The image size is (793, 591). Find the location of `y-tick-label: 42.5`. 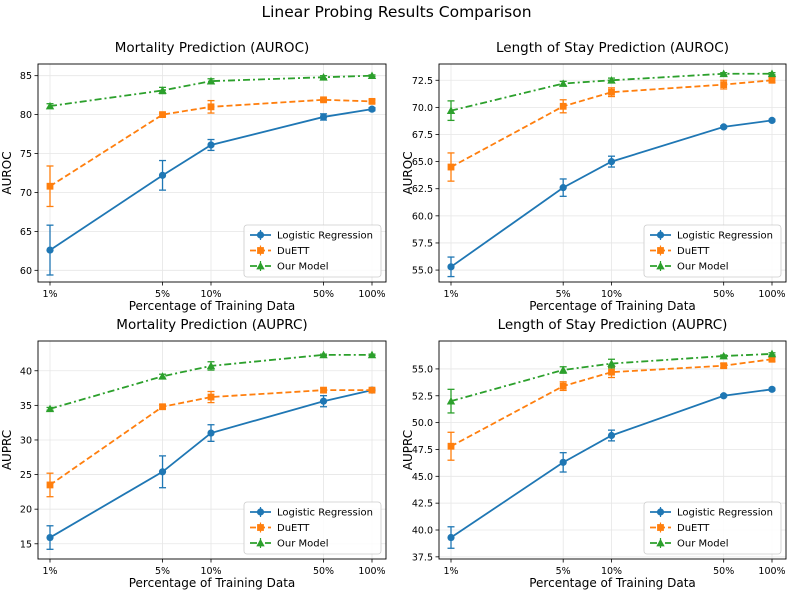

y-tick-label: 42.5 is located at coordinates (422, 504).